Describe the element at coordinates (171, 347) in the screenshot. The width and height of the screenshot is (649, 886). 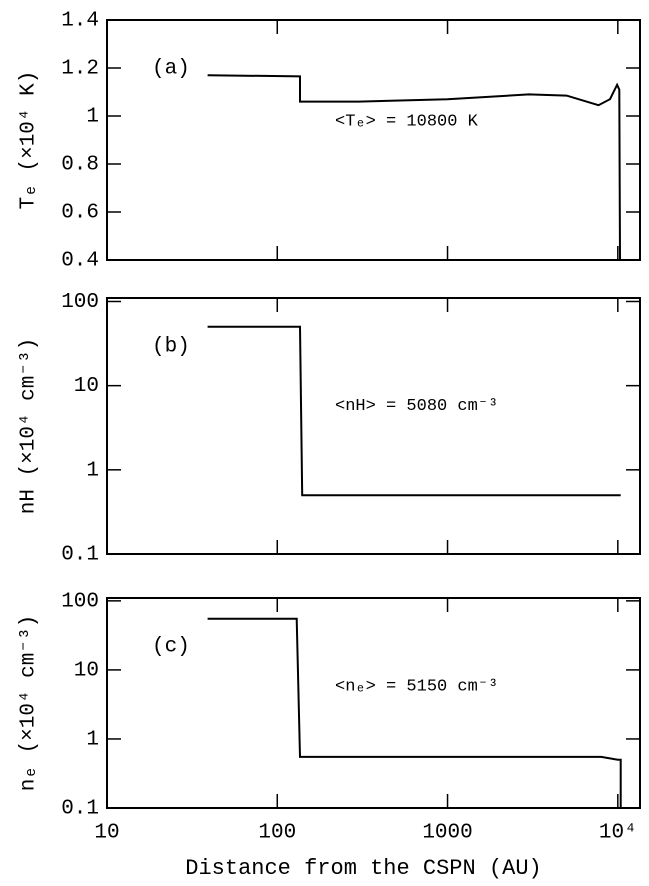
I see `panel-label: (b)` at that location.